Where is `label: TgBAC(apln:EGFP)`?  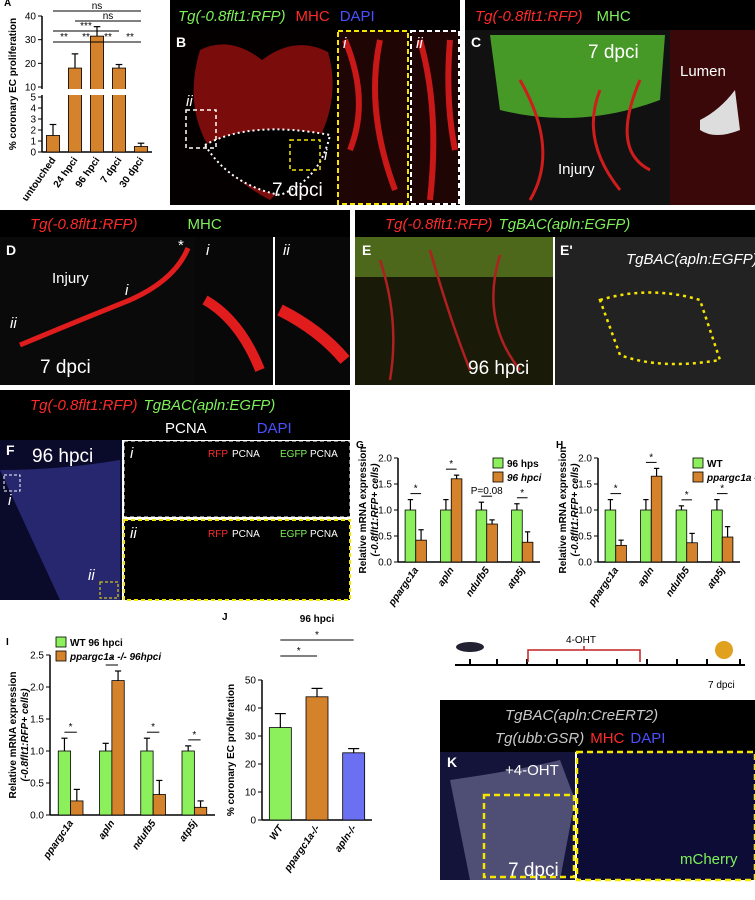
label: TgBAC(apln:EGFP) is located at coordinates (690, 259).